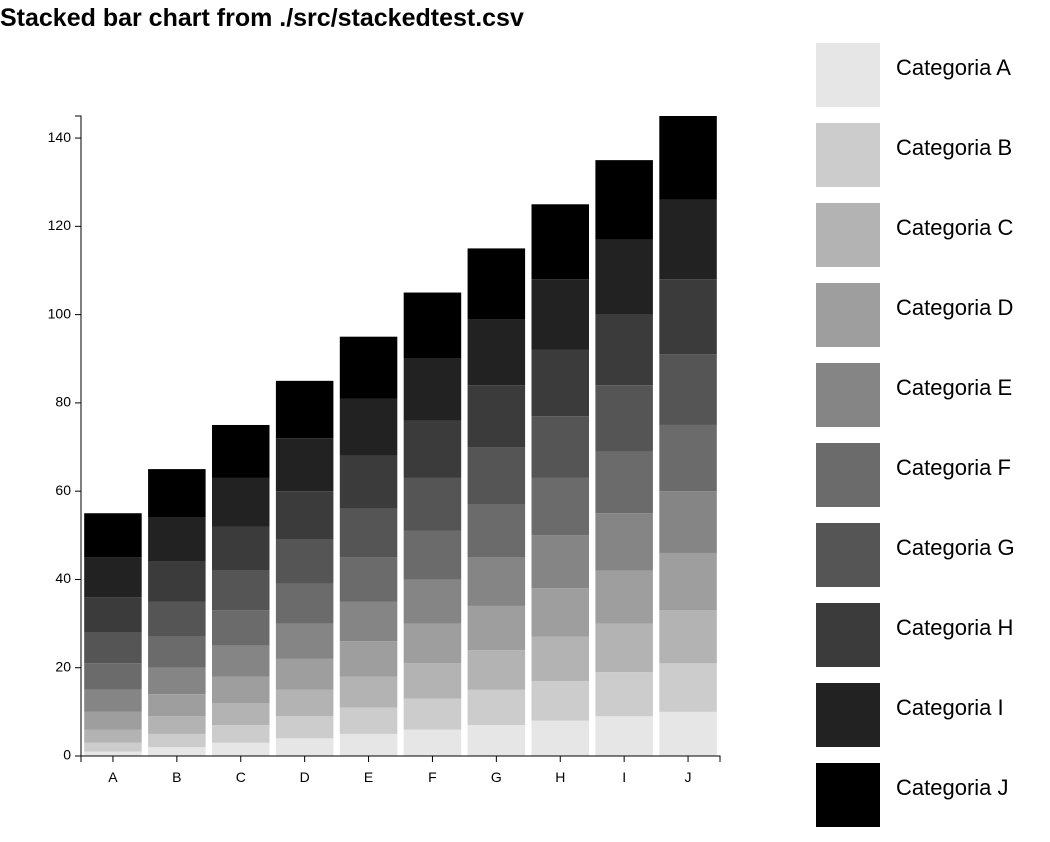 Image resolution: width=1050 pixels, height=842 pixels. I want to click on y-tick-label: 20, so click(63, 666).